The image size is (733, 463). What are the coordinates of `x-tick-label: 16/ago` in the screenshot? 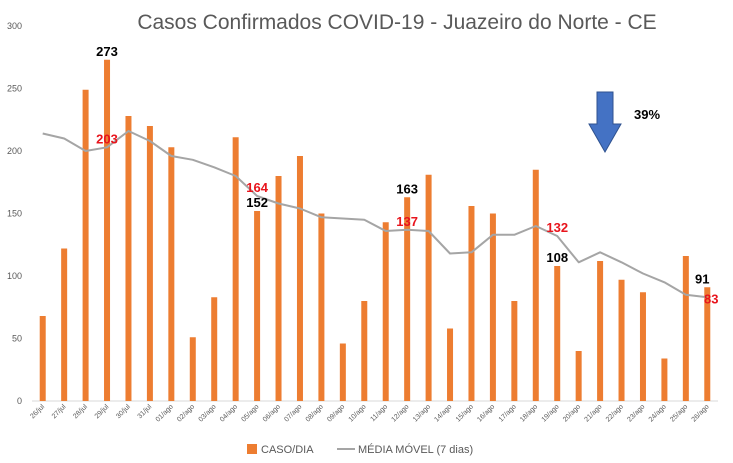 It's located at (486, 413).